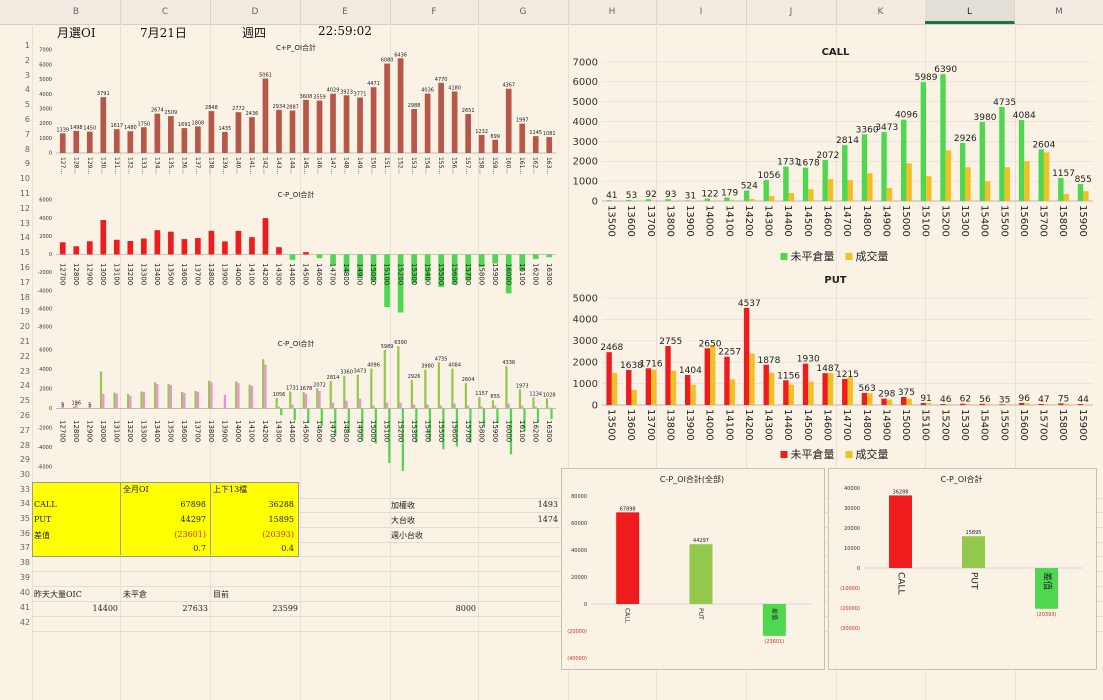 The height and width of the screenshot is (700, 1103). I want to click on row-number-38: 38, so click(24, 562).